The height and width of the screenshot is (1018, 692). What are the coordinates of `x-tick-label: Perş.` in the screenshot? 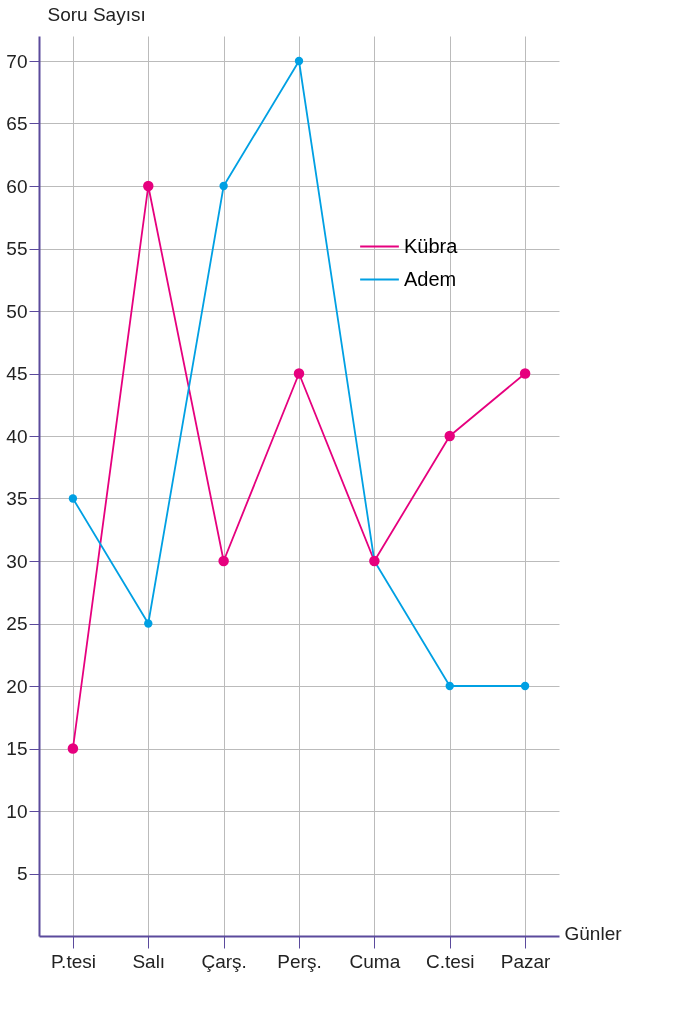 It's located at (299, 961).